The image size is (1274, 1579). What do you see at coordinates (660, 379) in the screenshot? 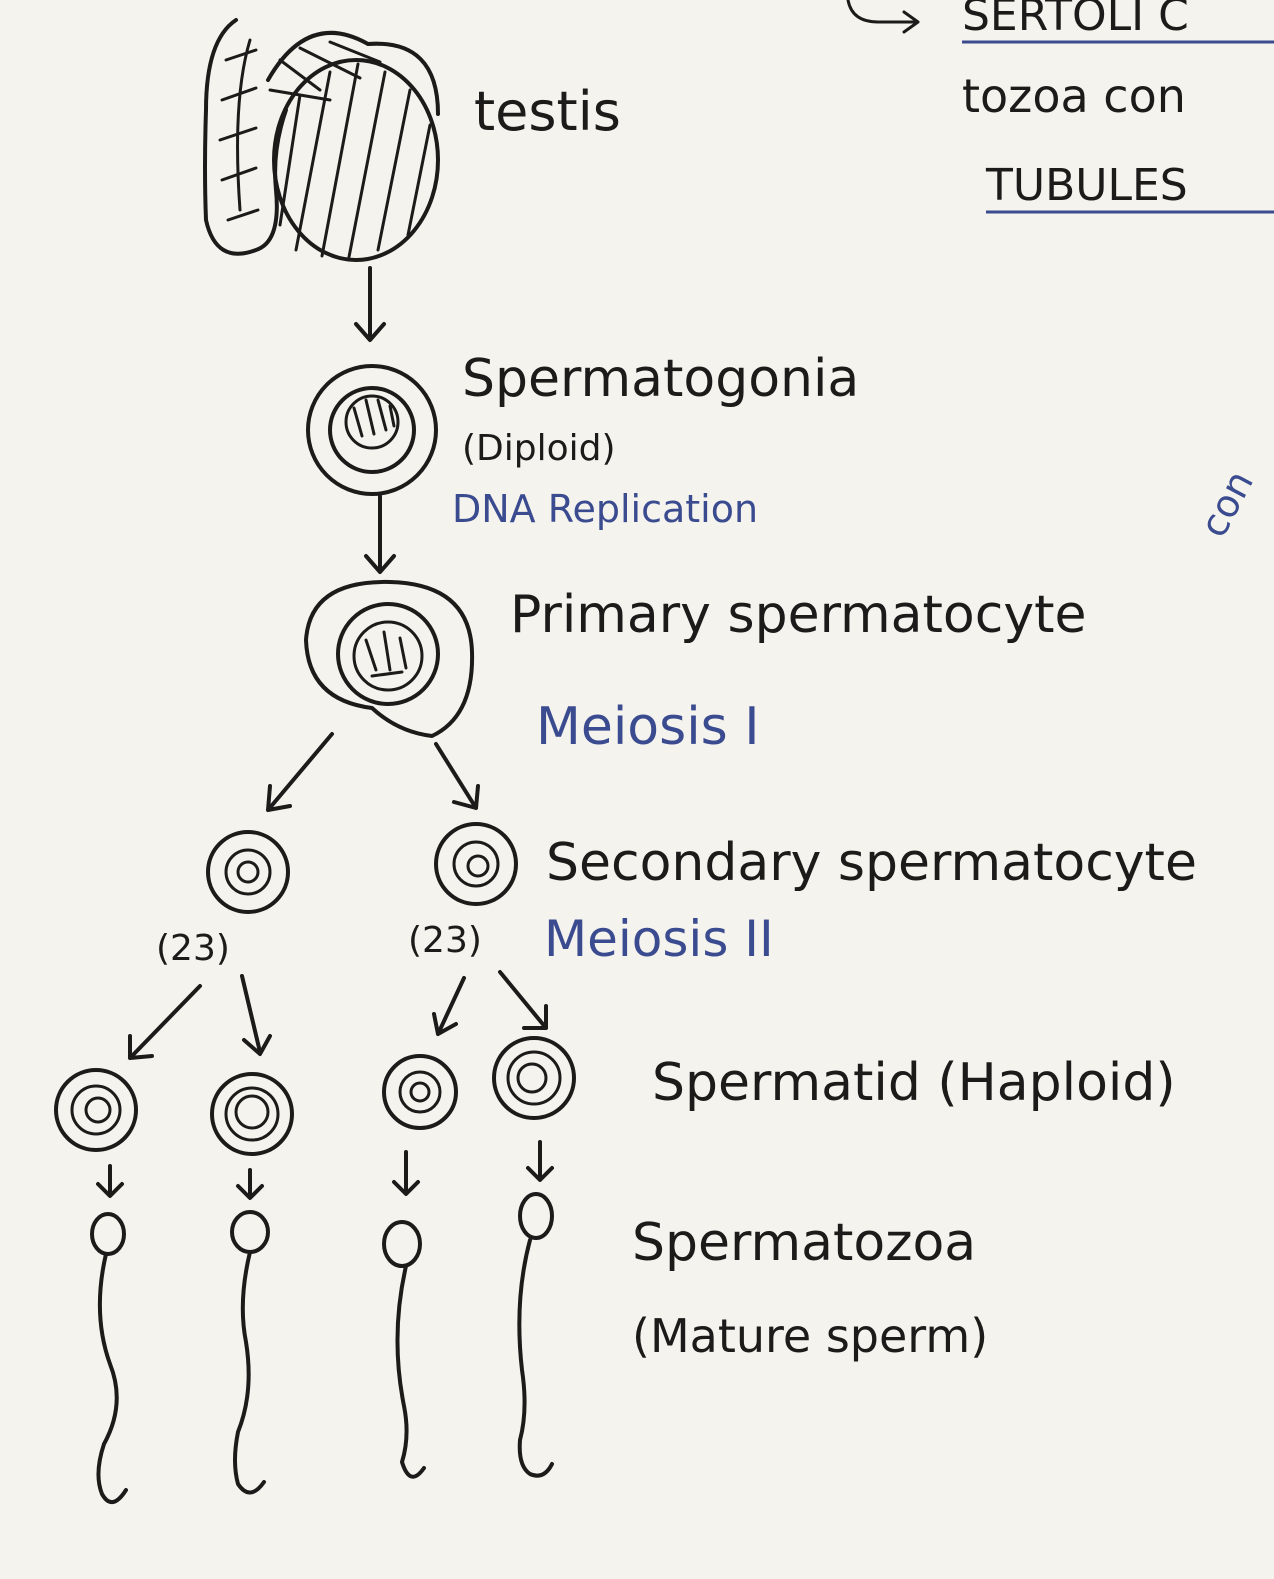
I see `label-spermatogonia: Spermatogonia` at bounding box center [660, 379].